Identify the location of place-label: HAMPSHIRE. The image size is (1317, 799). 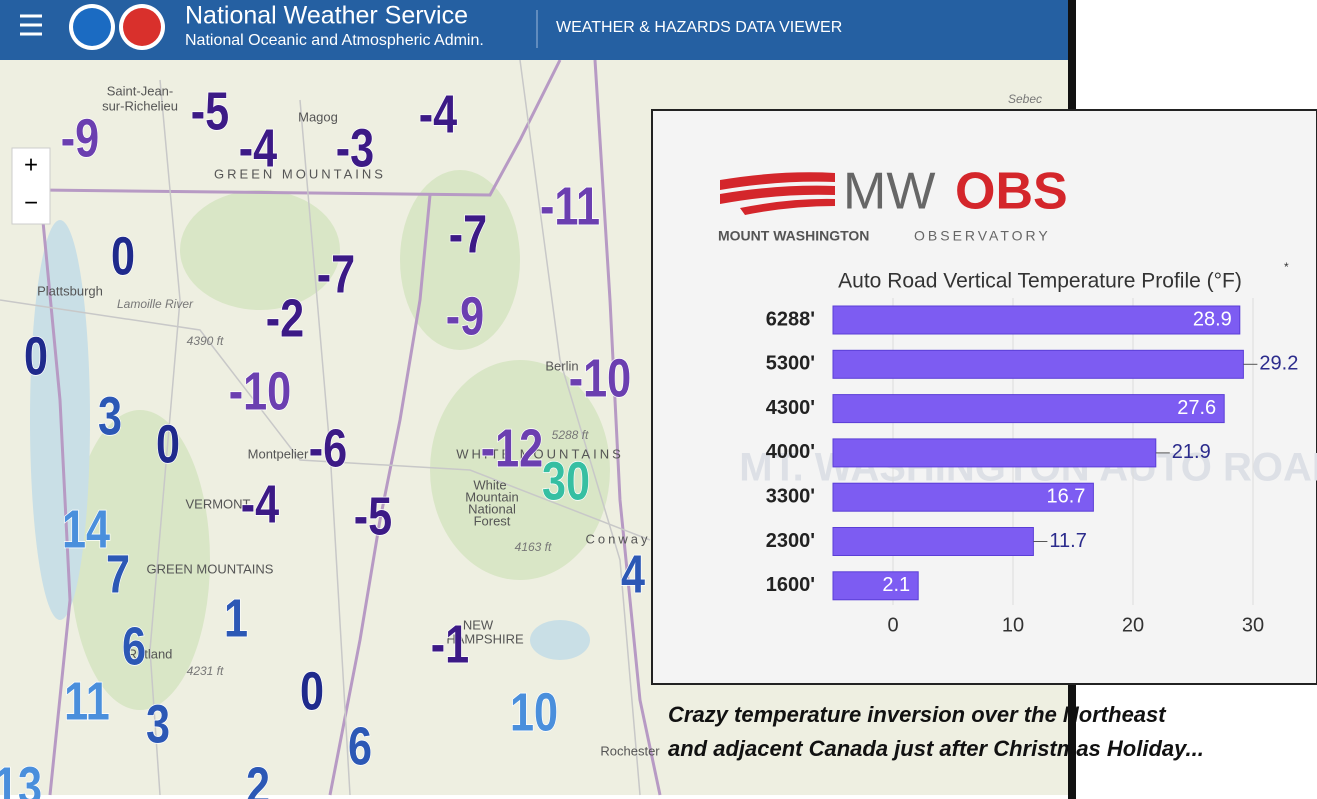
(485, 638).